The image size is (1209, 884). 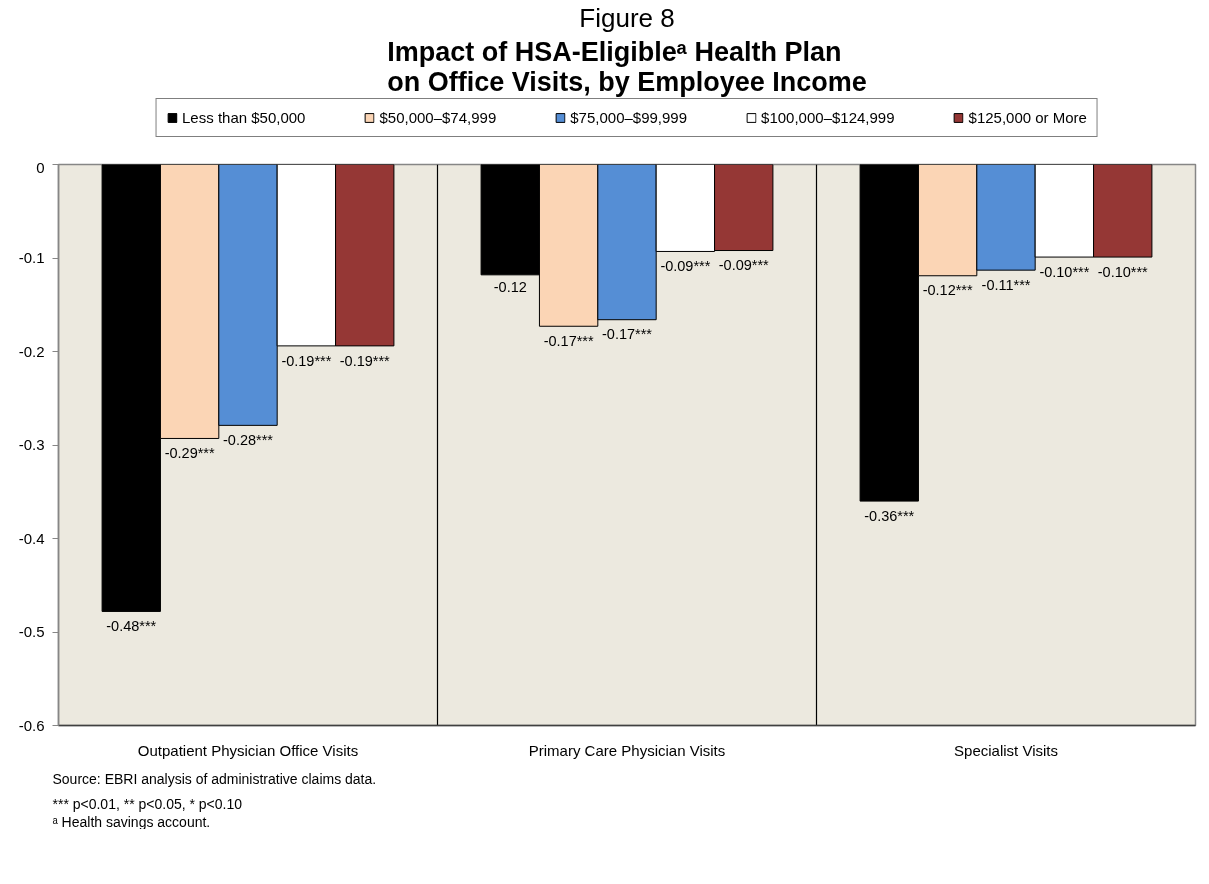 What do you see at coordinates (1006, 284) in the screenshot?
I see `data-label: -0.11***` at bounding box center [1006, 284].